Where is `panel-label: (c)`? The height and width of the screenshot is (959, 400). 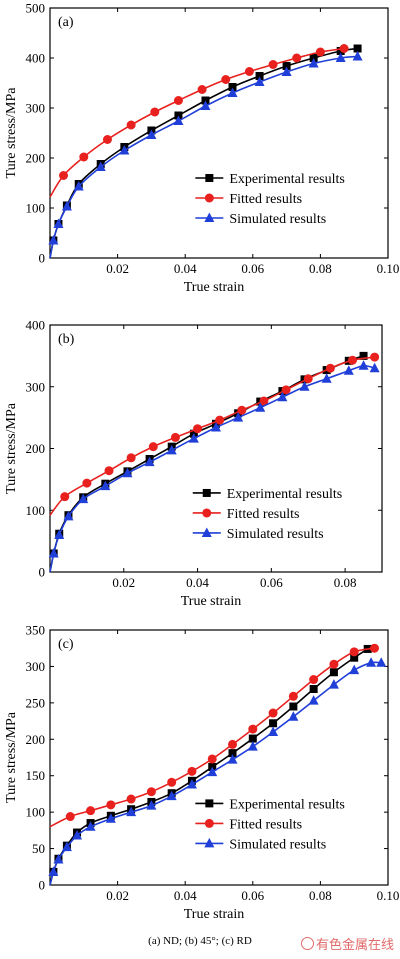 panel-label: (c) is located at coordinates (66, 644).